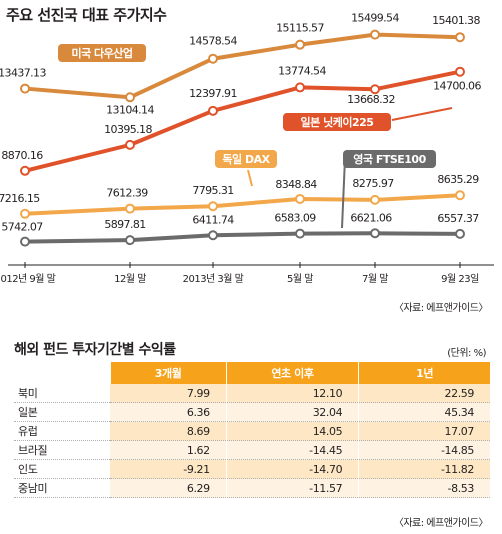 The height and width of the screenshot is (534, 502). Describe the element at coordinates (62, 469) in the screenshot. I see `row-name: 인도` at that location.